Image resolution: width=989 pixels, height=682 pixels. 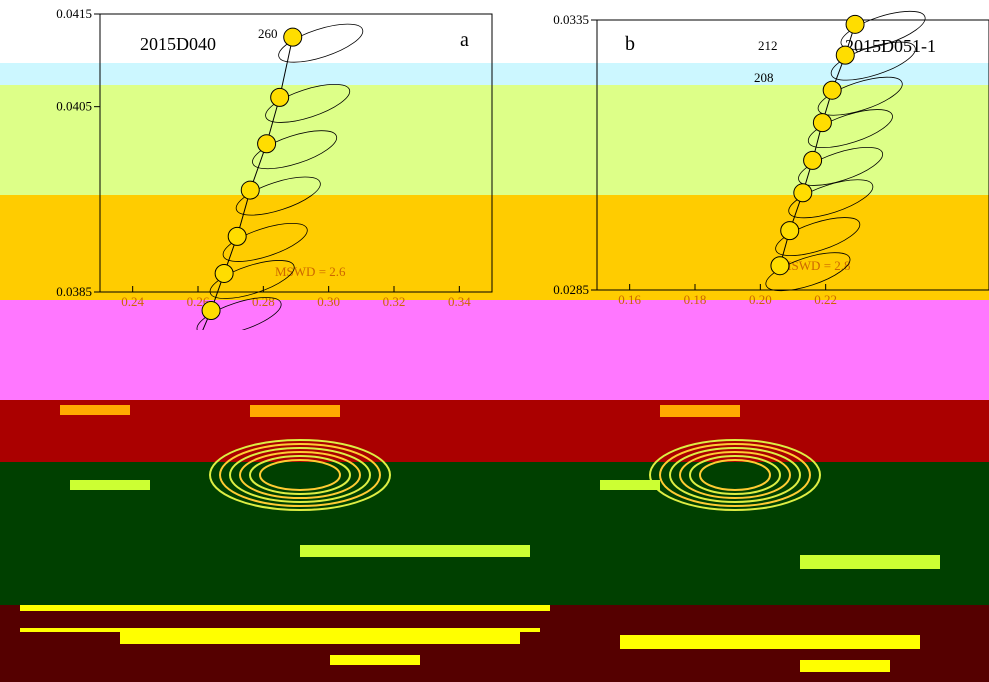 What do you see at coordinates (132, 301) in the screenshot?
I see `x-tick-label-a-0: 0.24` at bounding box center [132, 301].